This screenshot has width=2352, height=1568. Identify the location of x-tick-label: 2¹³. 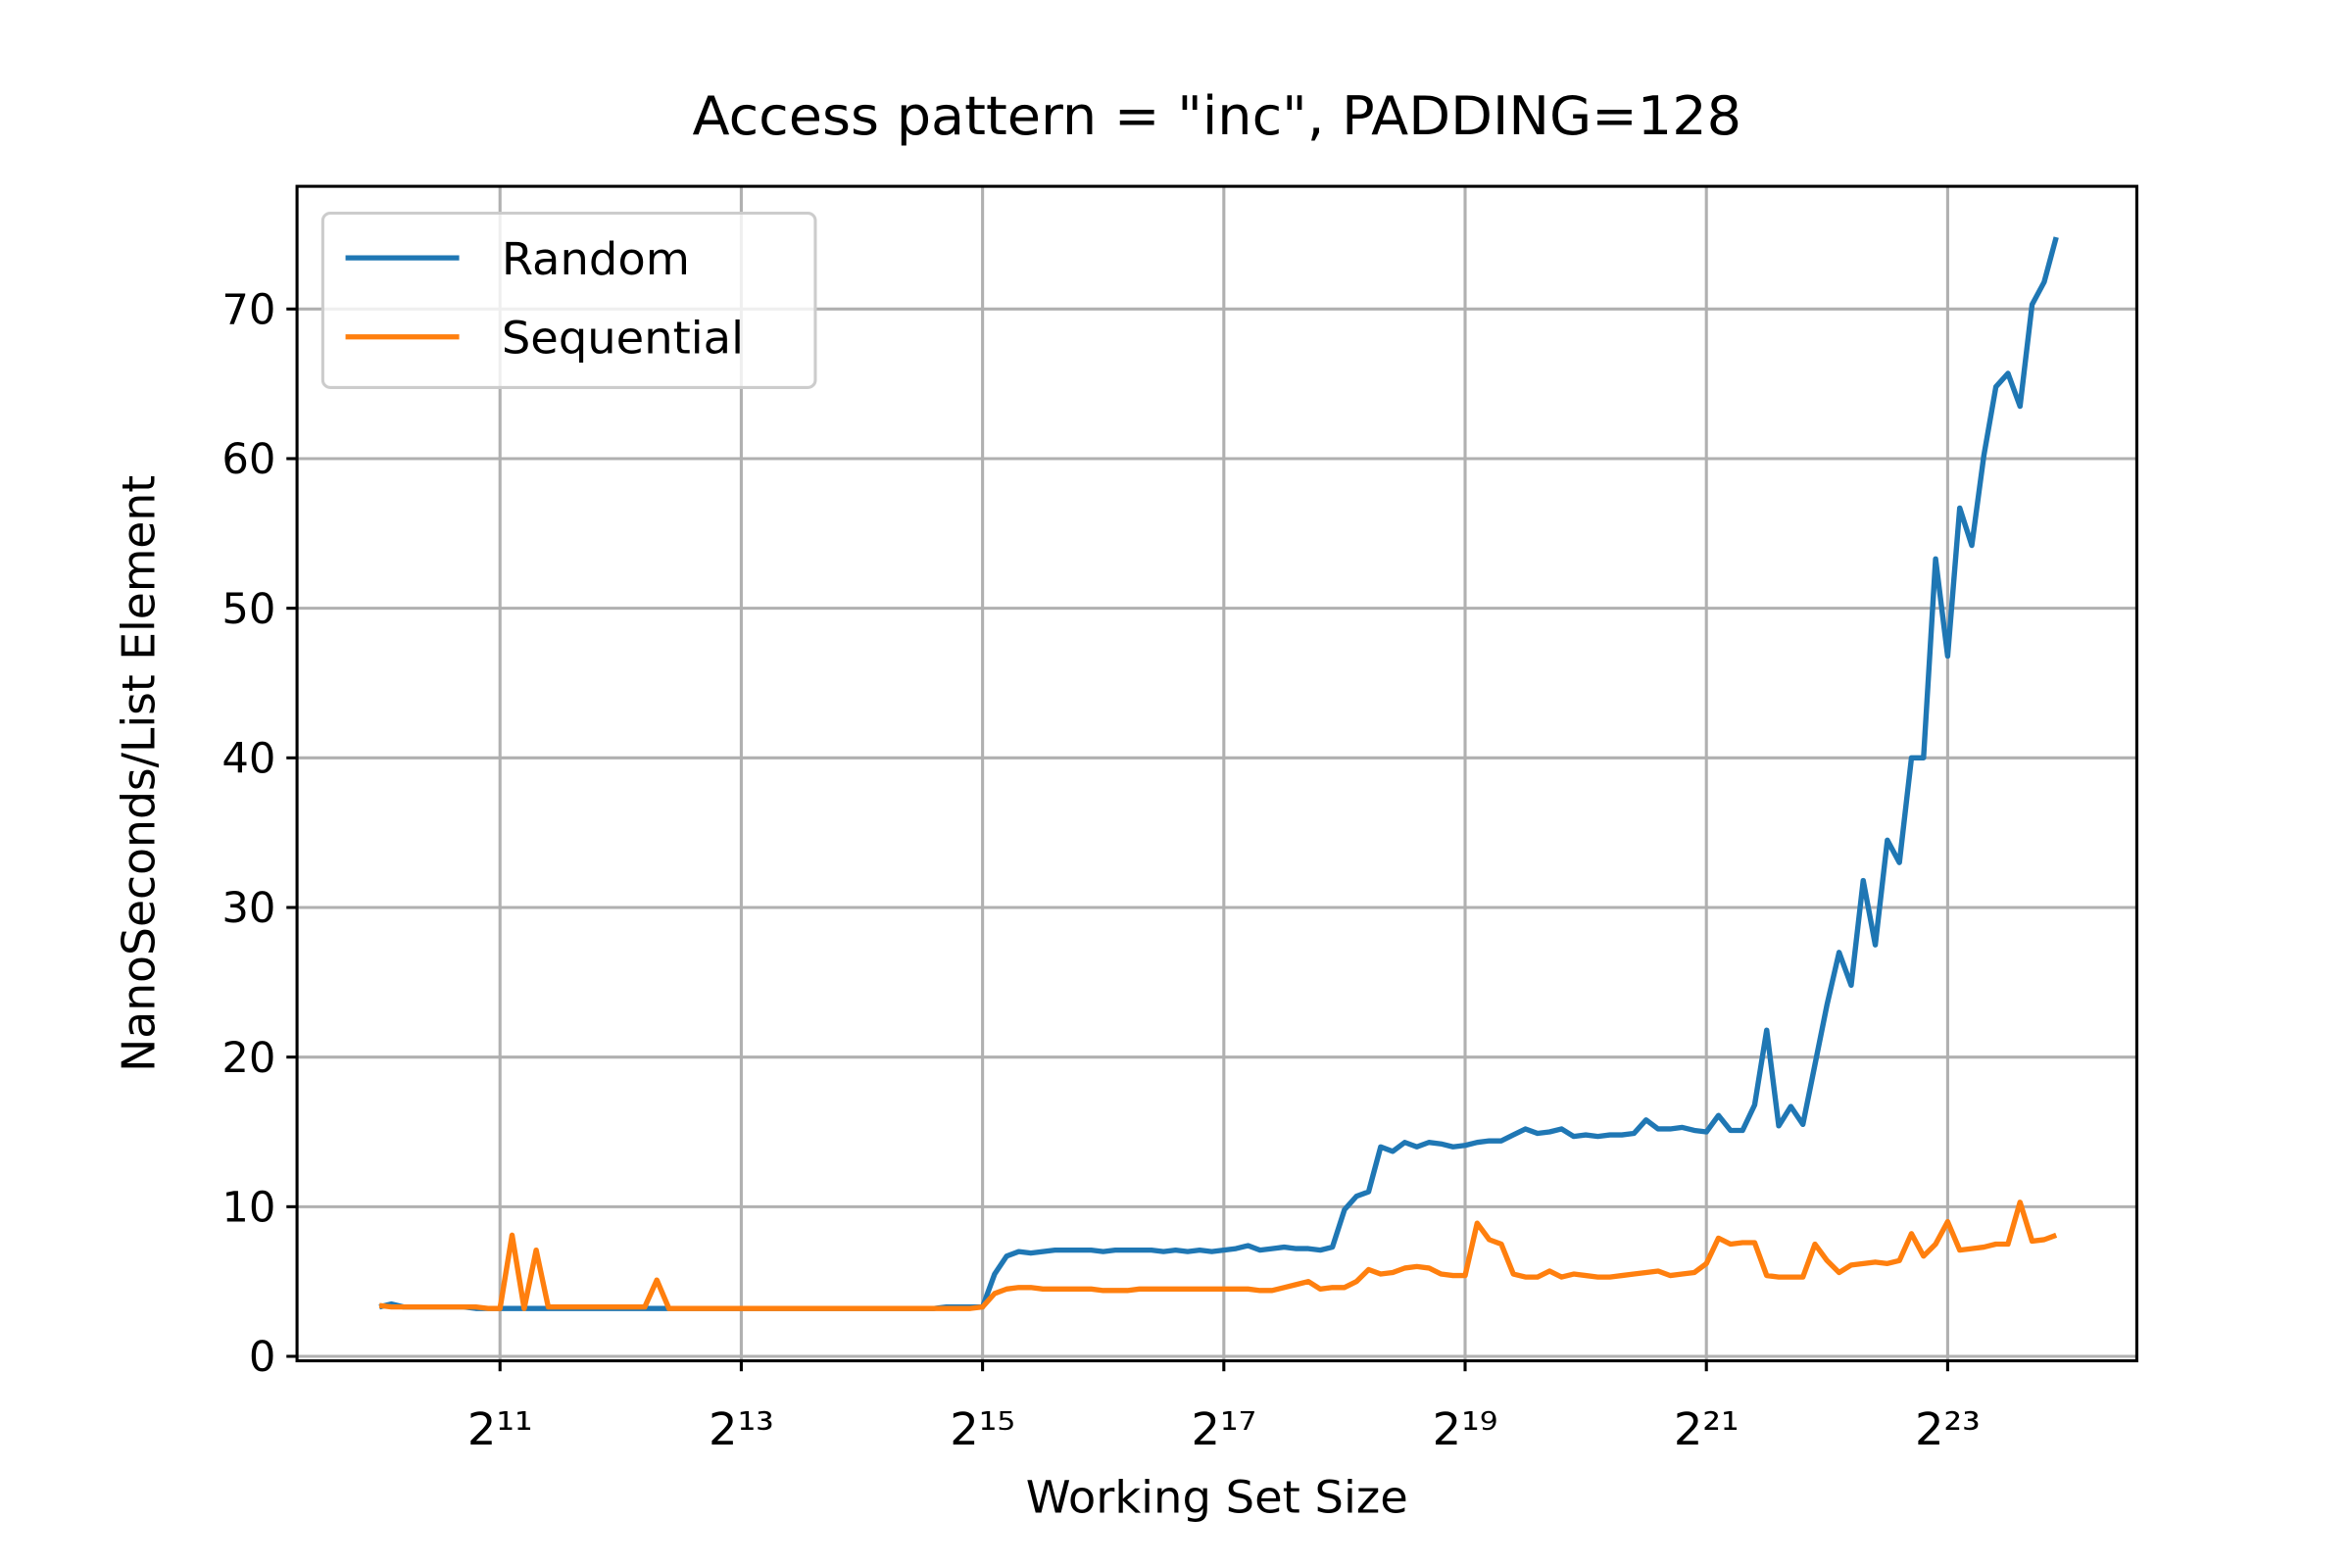
(741, 1428).